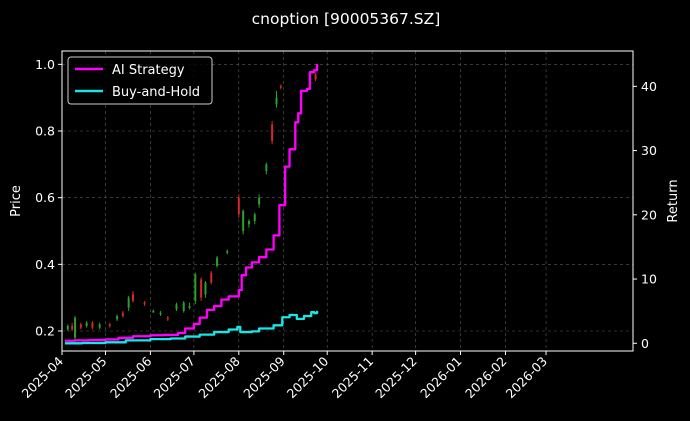  Describe the element at coordinates (45, 331) in the screenshot. I see `left-tick-label: 0.2` at that location.